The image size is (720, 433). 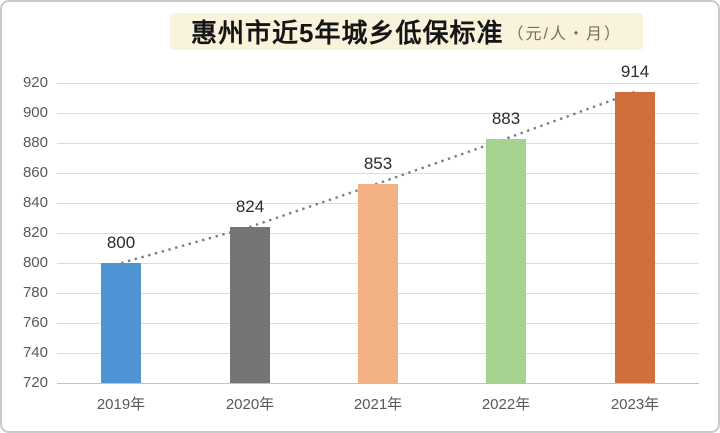 What do you see at coordinates (121, 323) in the screenshot?
I see `bar-2019年` at bounding box center [121, 323].